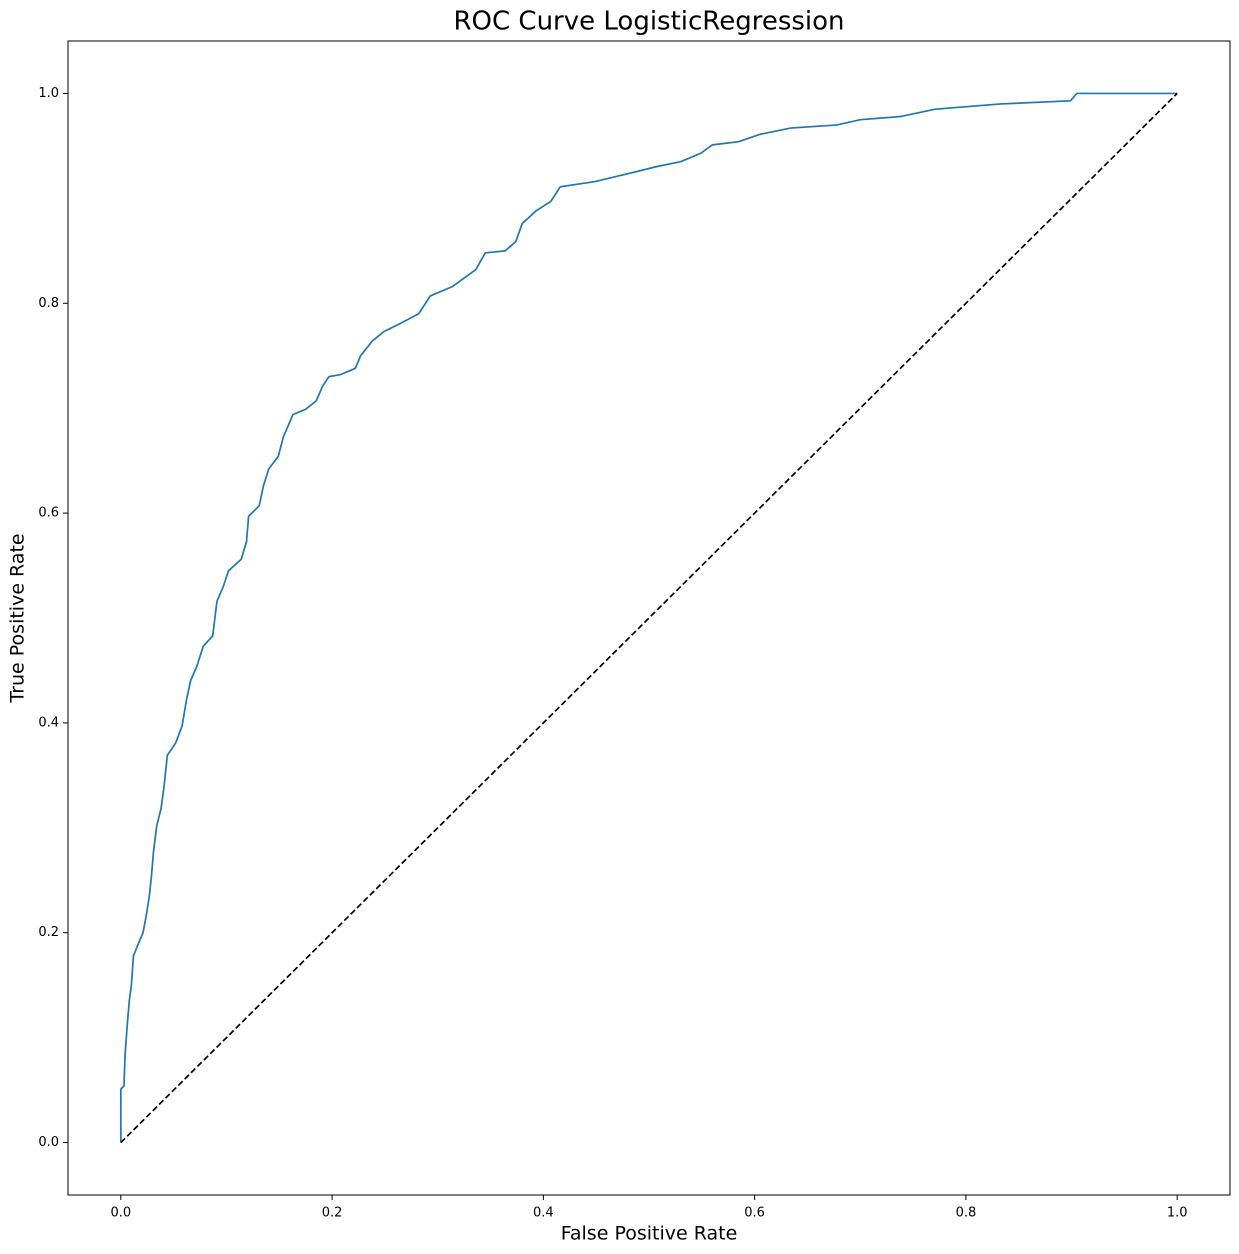  What do you see at coordinates (48, 932) in the screenshot?
I see `y-tick-label: 0.2` at bounding box center [48, 932].